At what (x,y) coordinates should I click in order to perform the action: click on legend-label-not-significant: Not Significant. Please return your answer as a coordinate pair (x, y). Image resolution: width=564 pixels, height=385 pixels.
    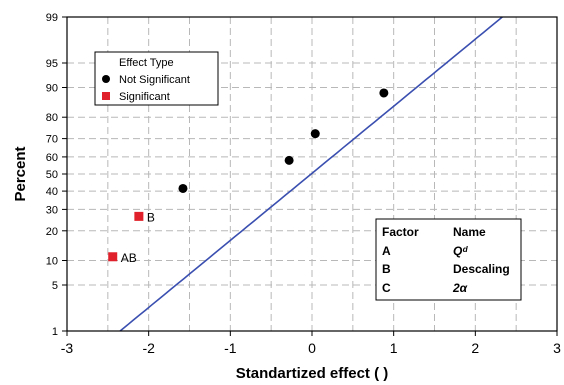
    Looking at the image, I should click on (154, 80).